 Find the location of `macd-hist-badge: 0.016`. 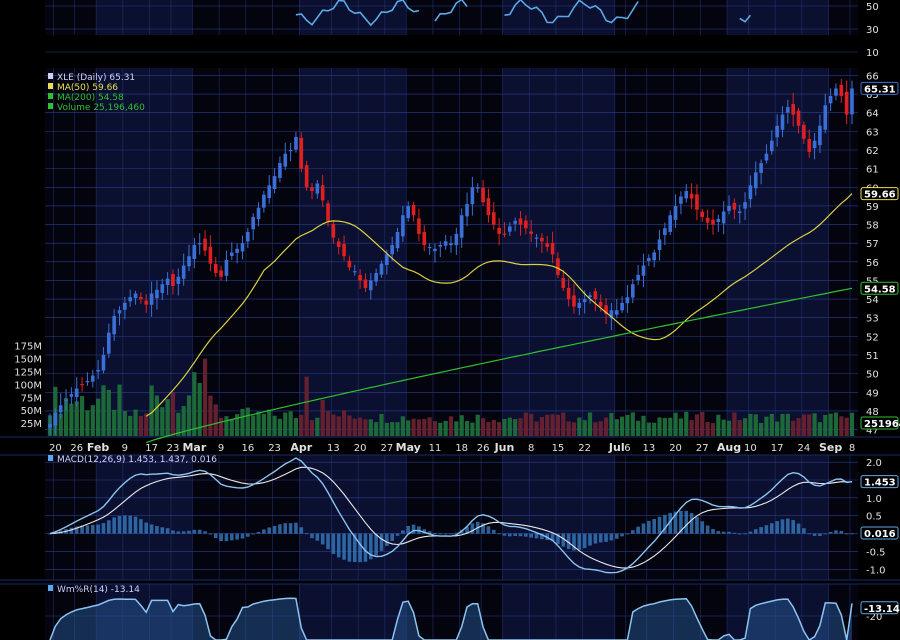

macd-hist-badge: 0.016 is located at coordinates (880, 534).